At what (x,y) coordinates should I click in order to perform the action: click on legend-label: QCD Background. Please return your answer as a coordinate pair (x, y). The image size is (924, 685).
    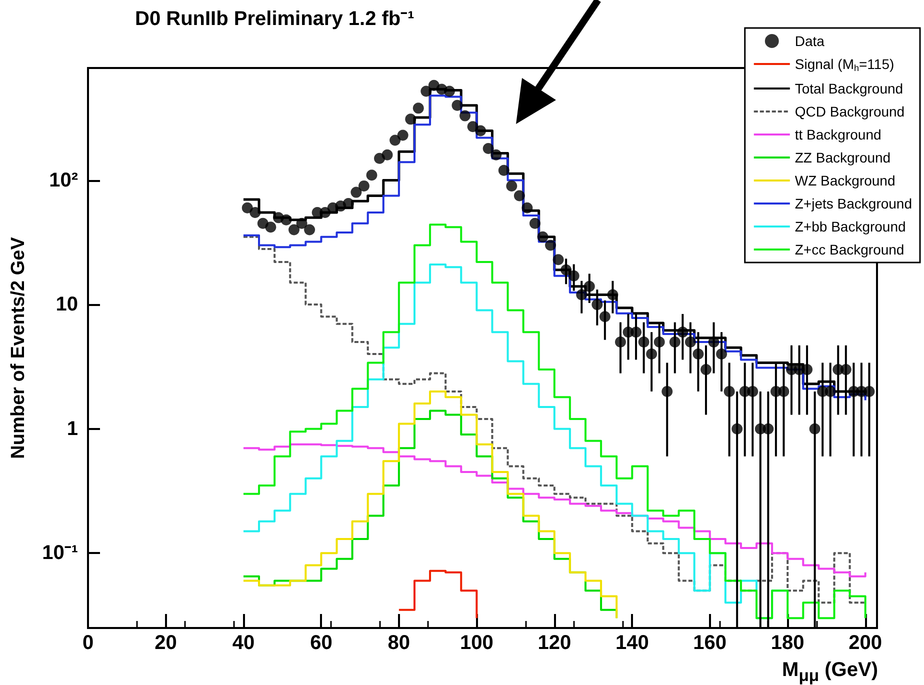
    Looking at the image, I should click on (849, 112).